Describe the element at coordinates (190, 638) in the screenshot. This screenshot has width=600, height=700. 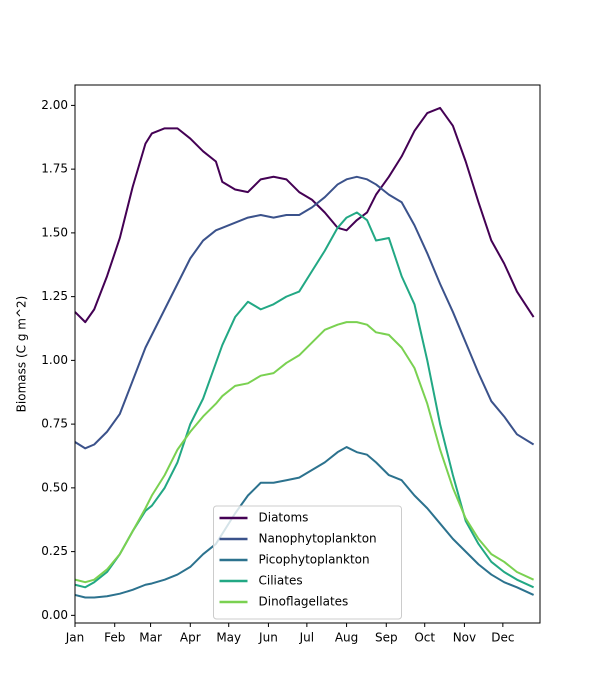
I see `x-tick-label: Apr` at that location.